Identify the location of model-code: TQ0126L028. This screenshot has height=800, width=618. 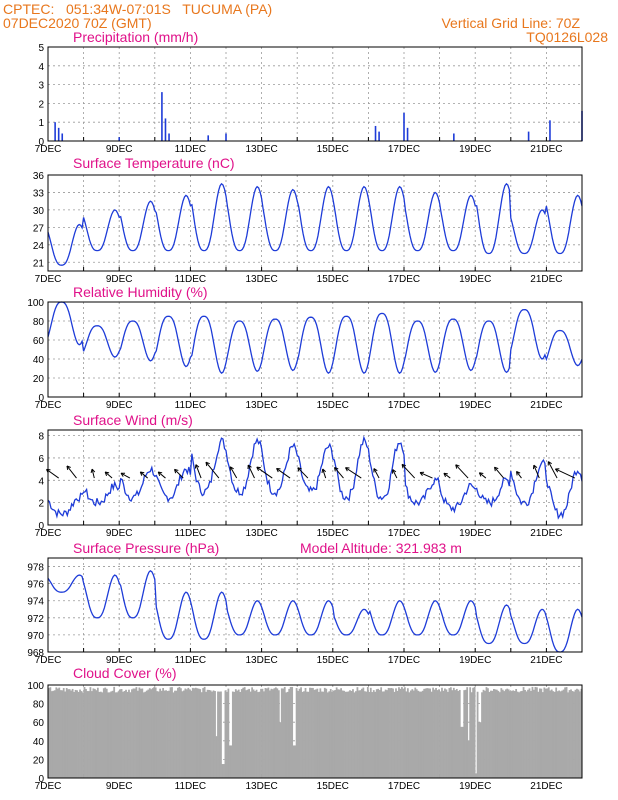
(567, 37).